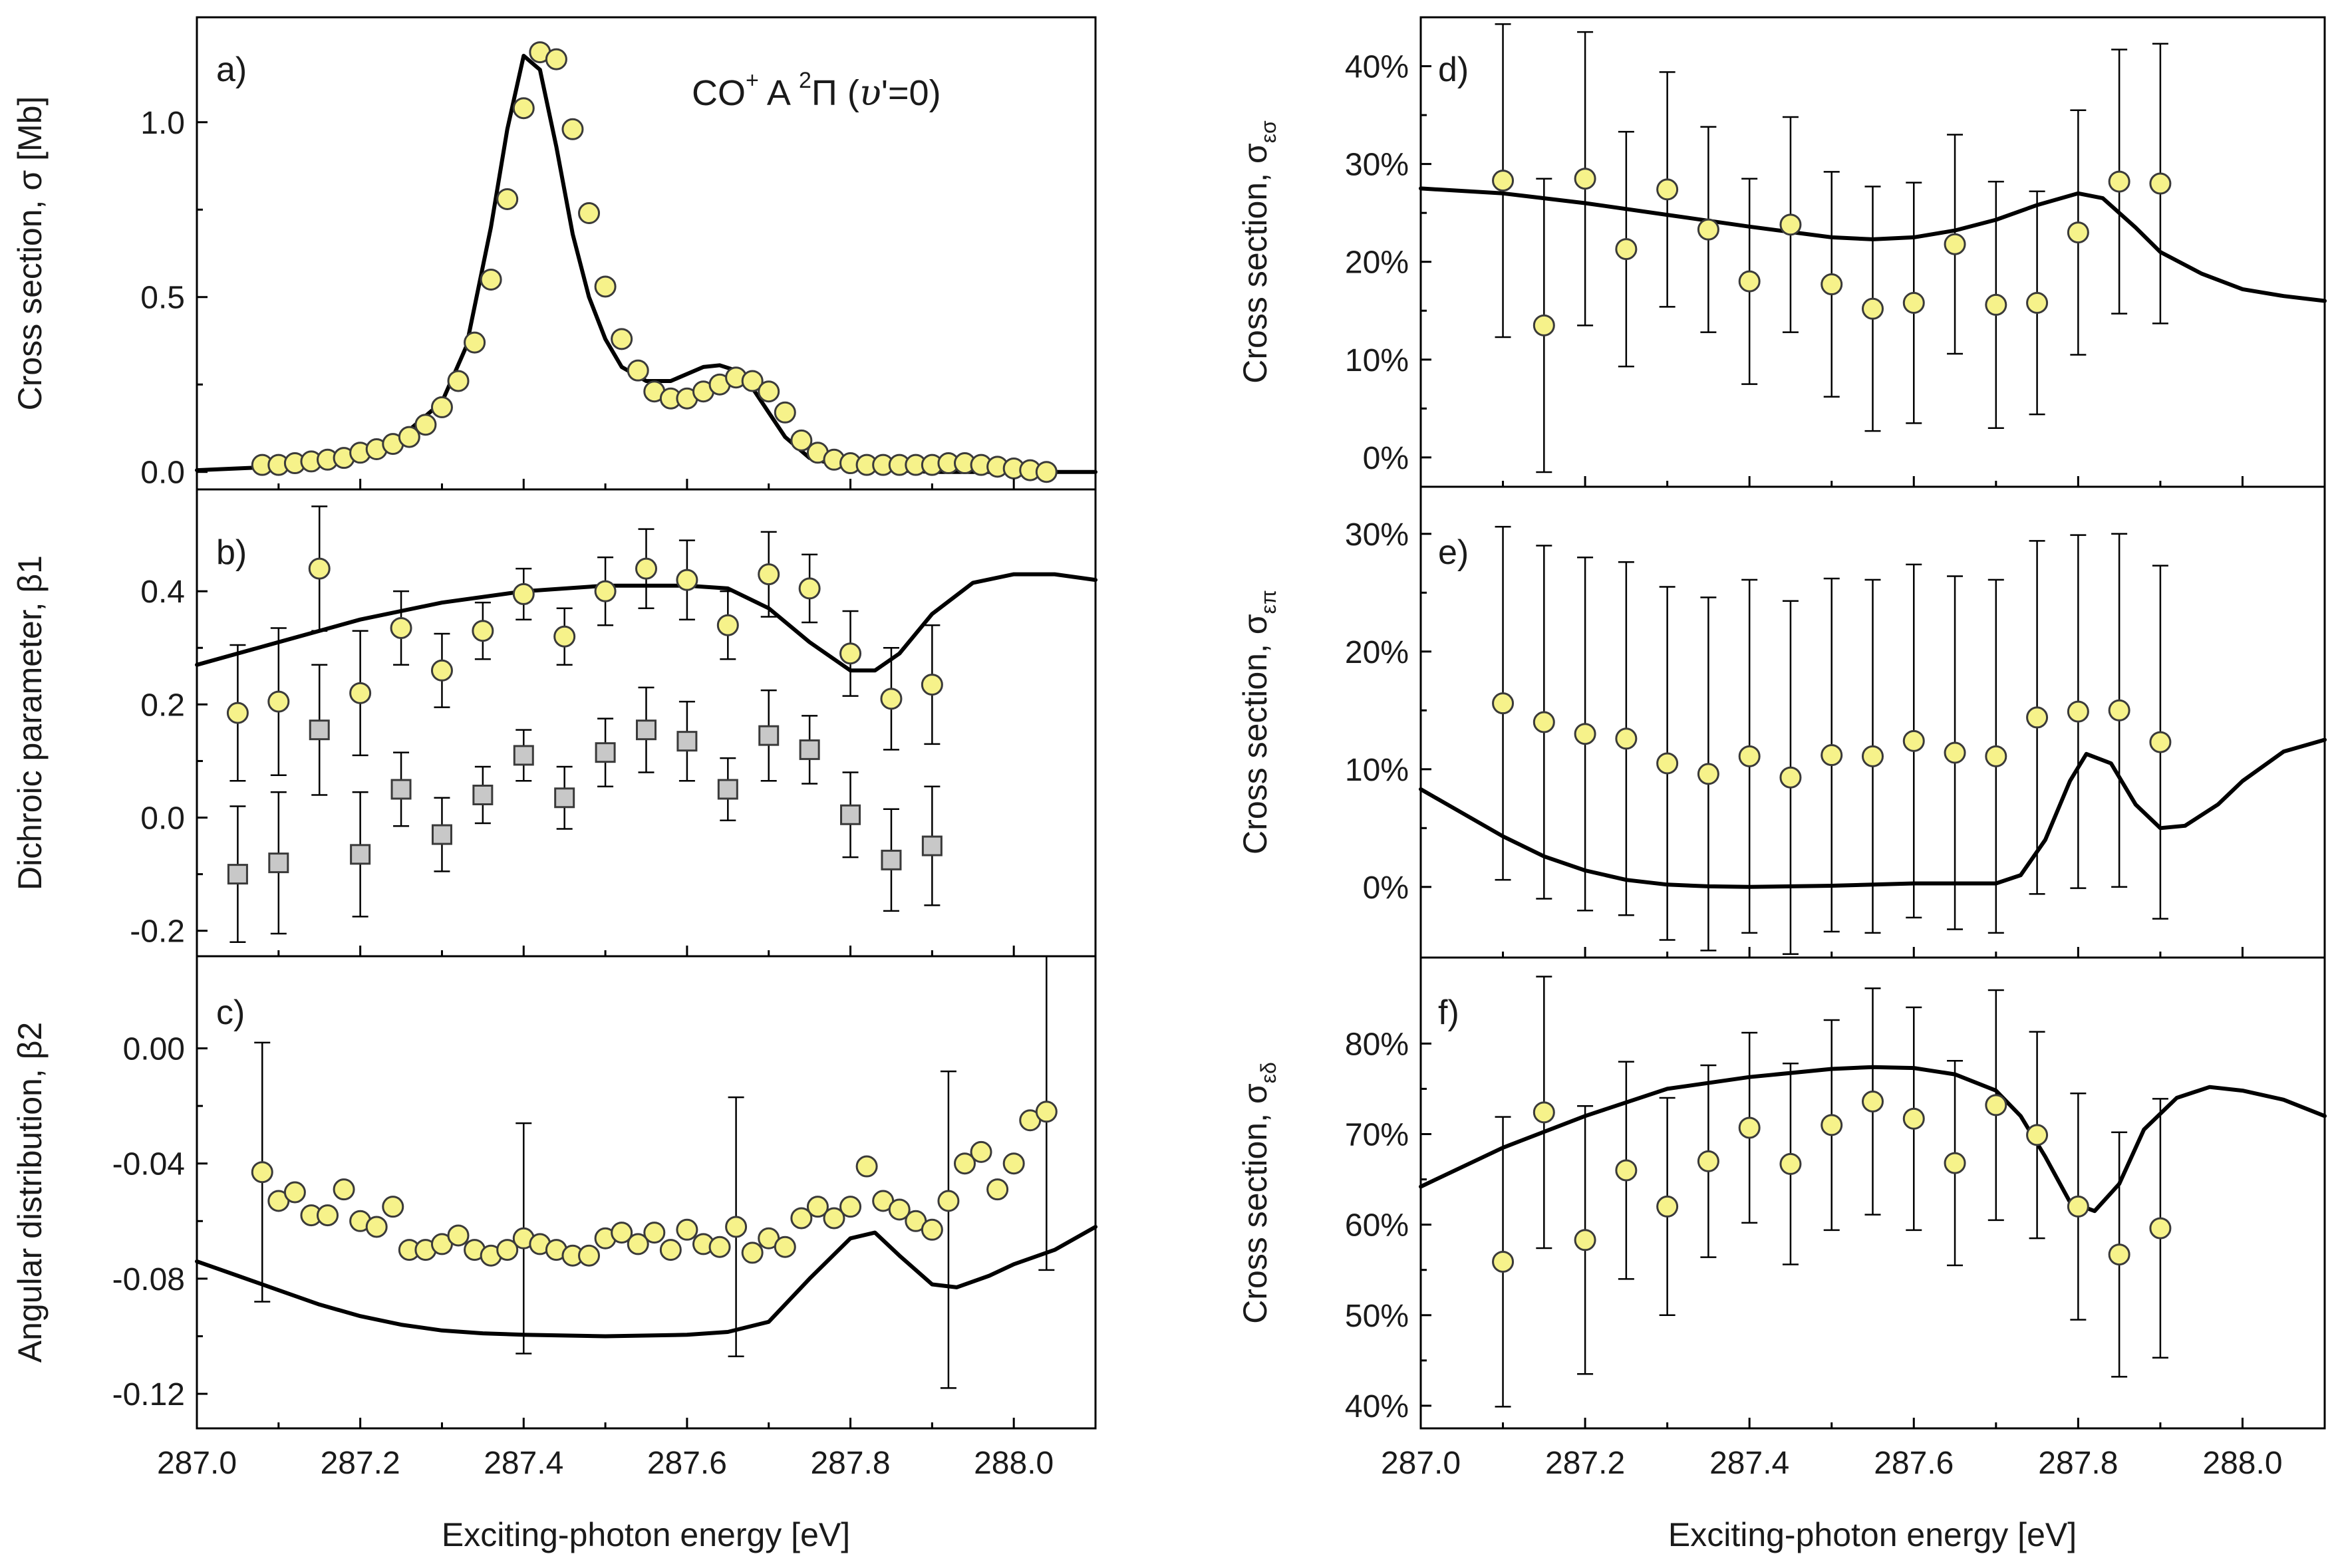  I want to click on panel-f-theory-curve, so click(1873, 1139).